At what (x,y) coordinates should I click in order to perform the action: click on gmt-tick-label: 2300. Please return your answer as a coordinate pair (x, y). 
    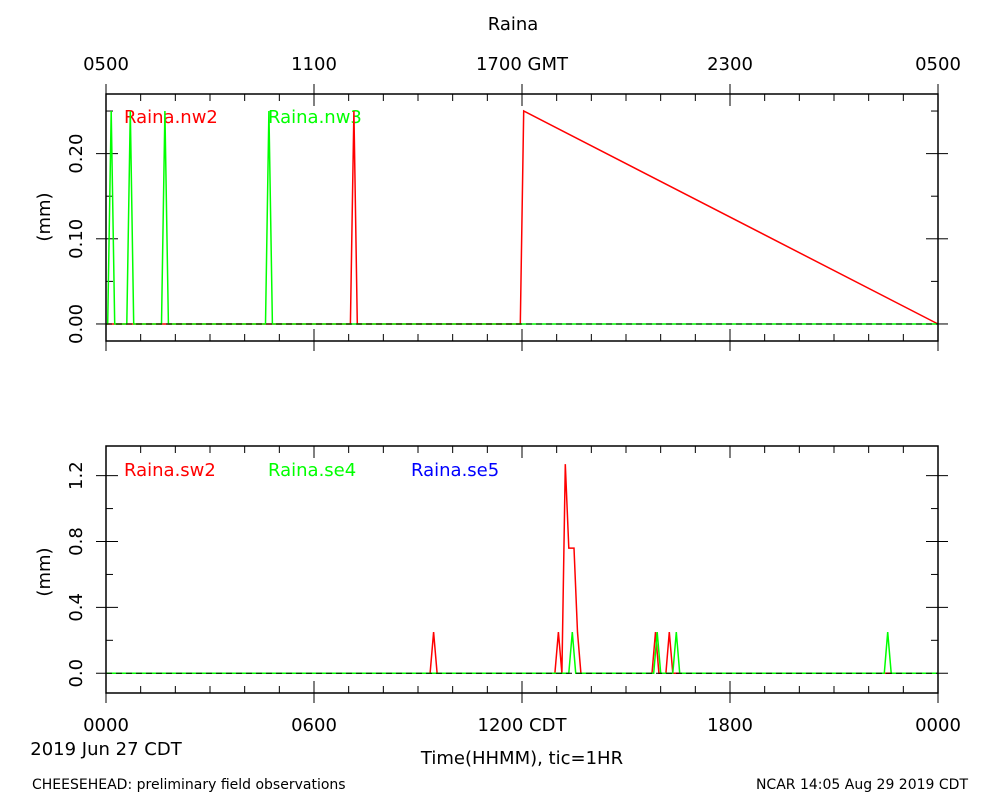
    Looking at the image, I should click on (730, 64).